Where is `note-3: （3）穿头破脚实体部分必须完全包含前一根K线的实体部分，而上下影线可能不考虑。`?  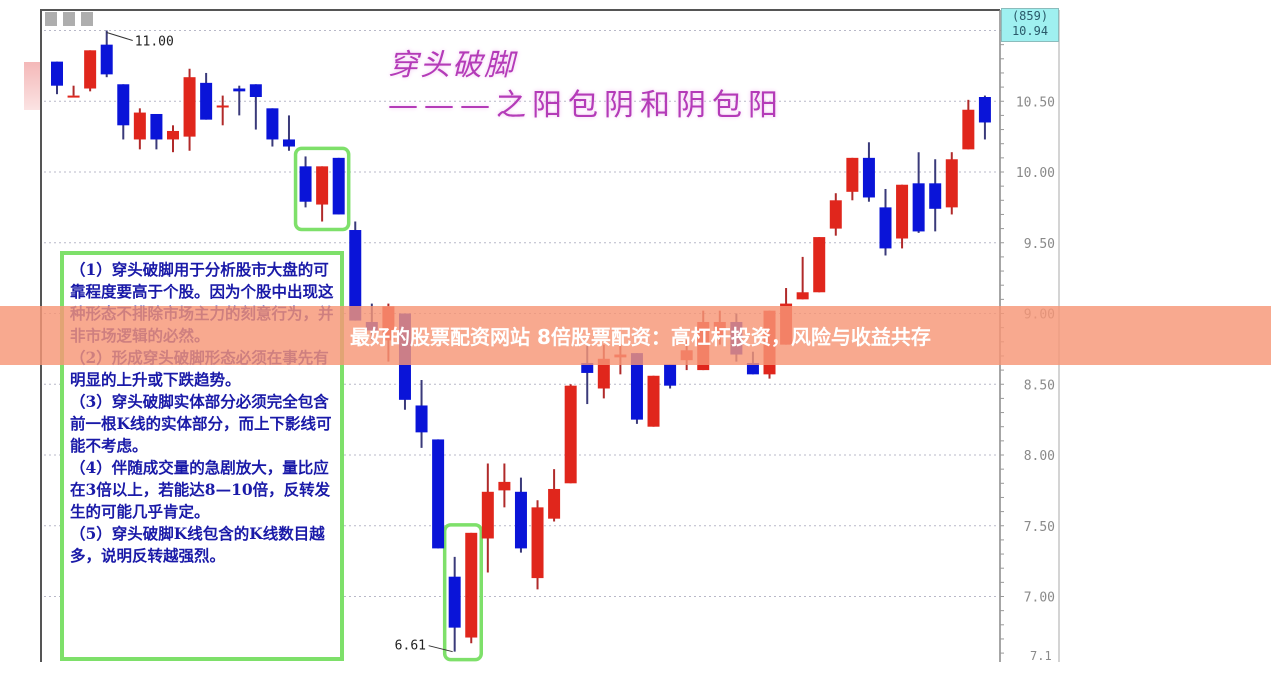 note-3: （3）穿头破脚实体部分必须完全包含前一根K线的实体部分，而上下影线可能不考虑。 is located at coordinates (201, 423).